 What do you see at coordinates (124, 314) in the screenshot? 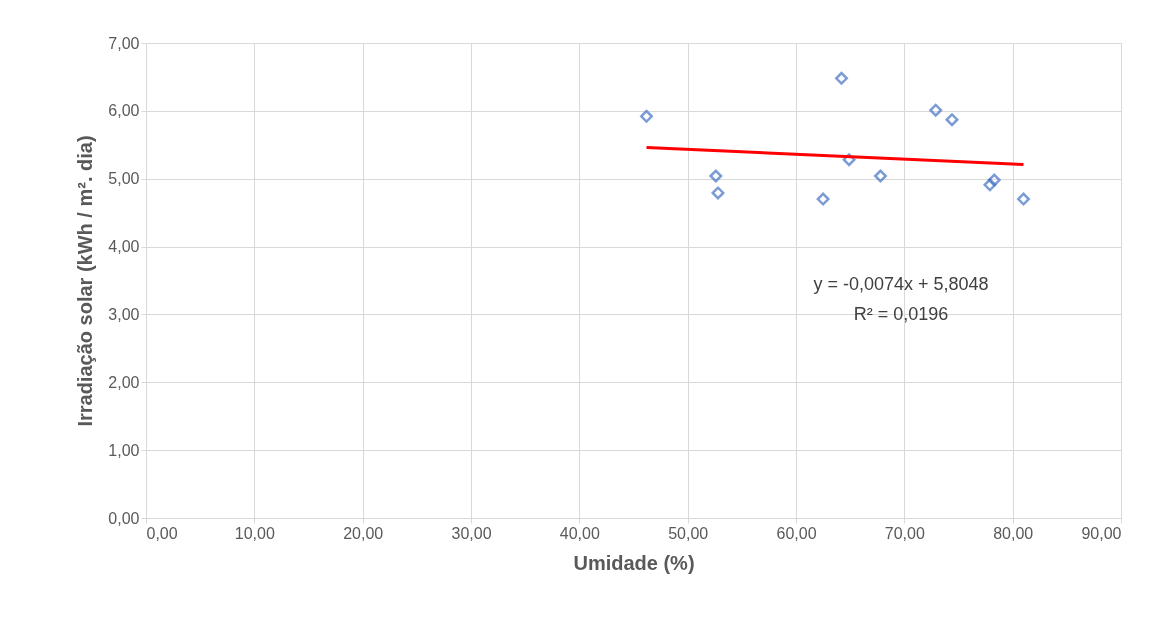
I see `y-tick-label: 3,00` at bounding box center [124, 314].